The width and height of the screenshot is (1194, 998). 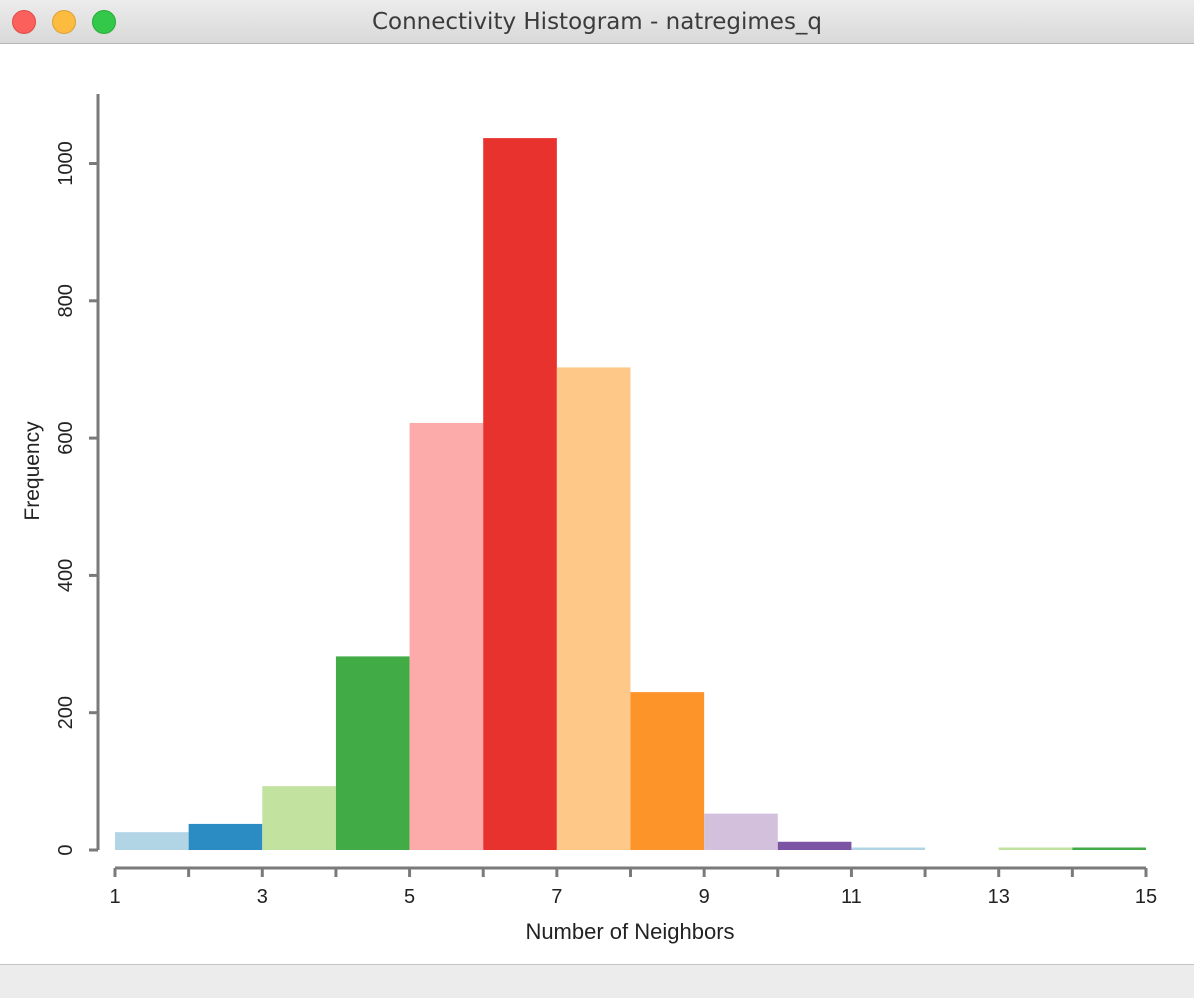 I want to click on window-title: Connectivity Histogram - natregimes_q, so click(x=597, y=22).